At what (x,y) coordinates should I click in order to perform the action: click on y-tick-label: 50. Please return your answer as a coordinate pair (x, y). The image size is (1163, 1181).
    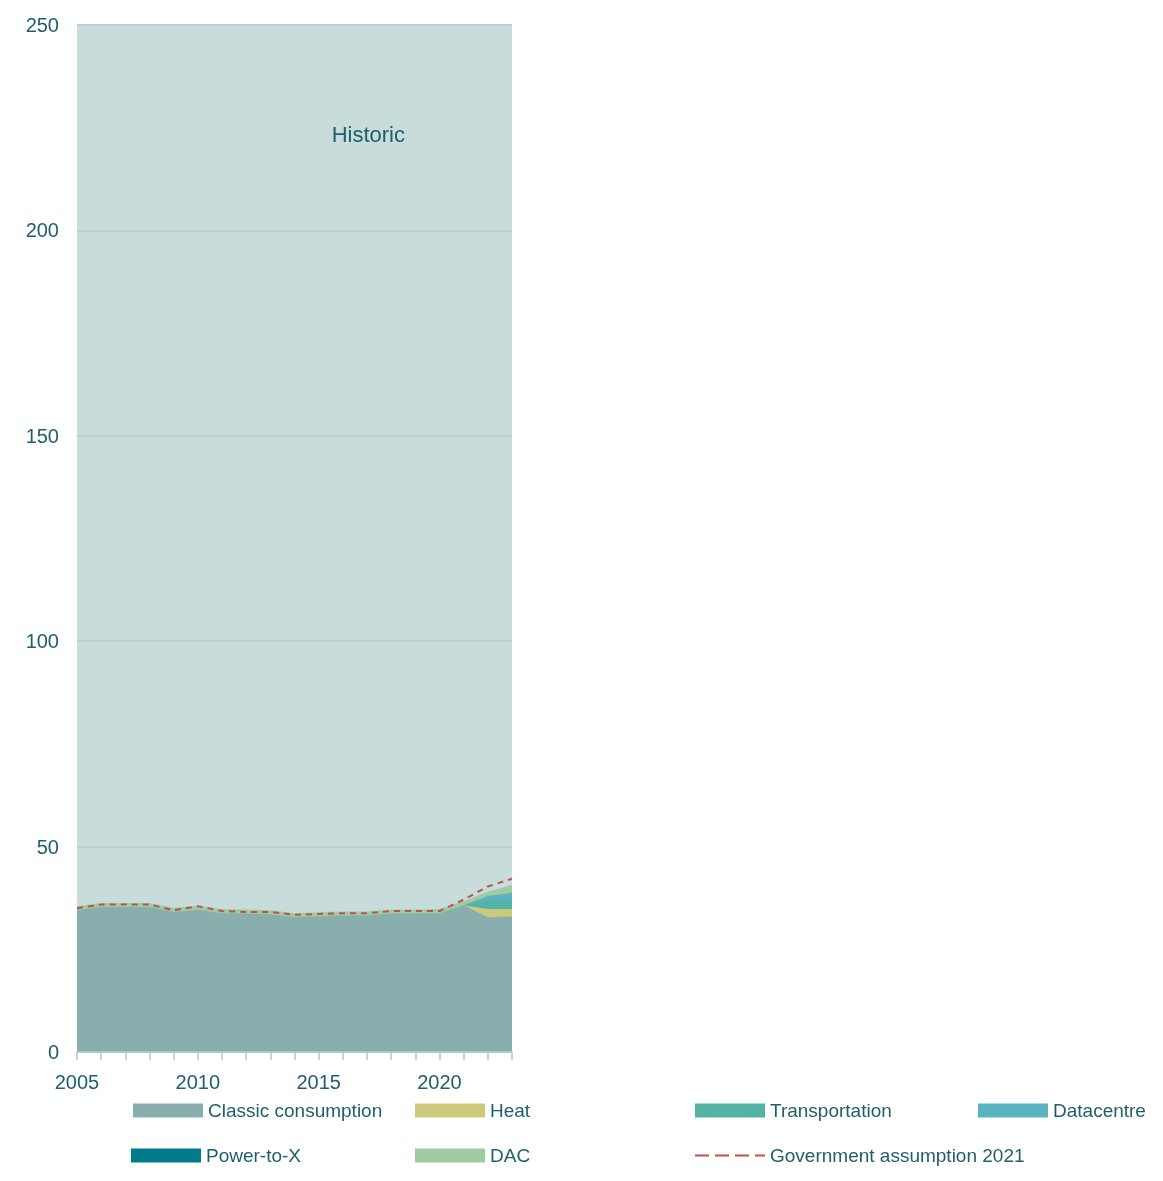
    Looking at the image, I should click on (47, 846).